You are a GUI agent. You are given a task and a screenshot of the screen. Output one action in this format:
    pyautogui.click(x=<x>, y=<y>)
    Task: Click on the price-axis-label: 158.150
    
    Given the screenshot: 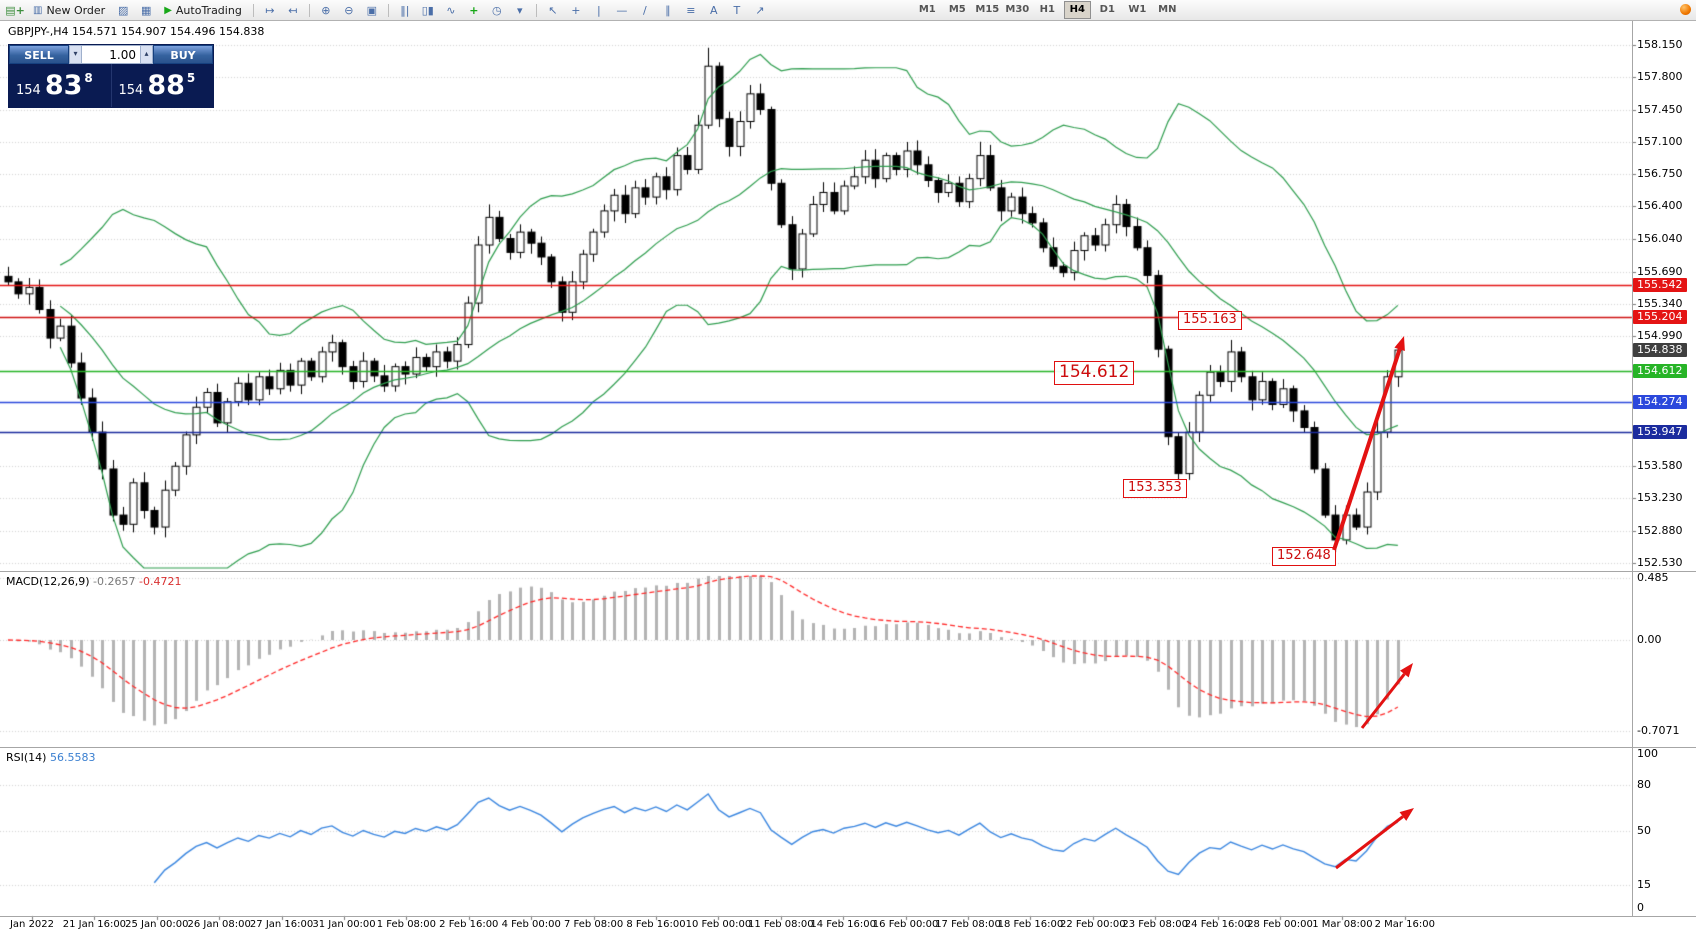 What is the action you would take?
    pyautogui.click(x=1660, y=44)
    